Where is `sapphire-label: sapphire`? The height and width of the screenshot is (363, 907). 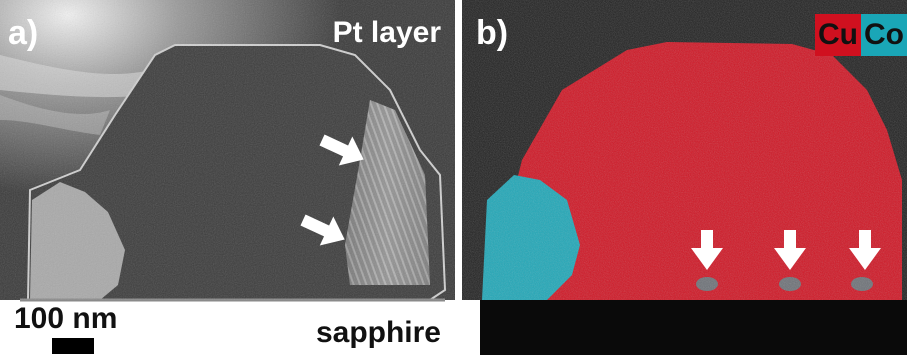
sapphire-label: sapphire is located at coordinates (378, 332).